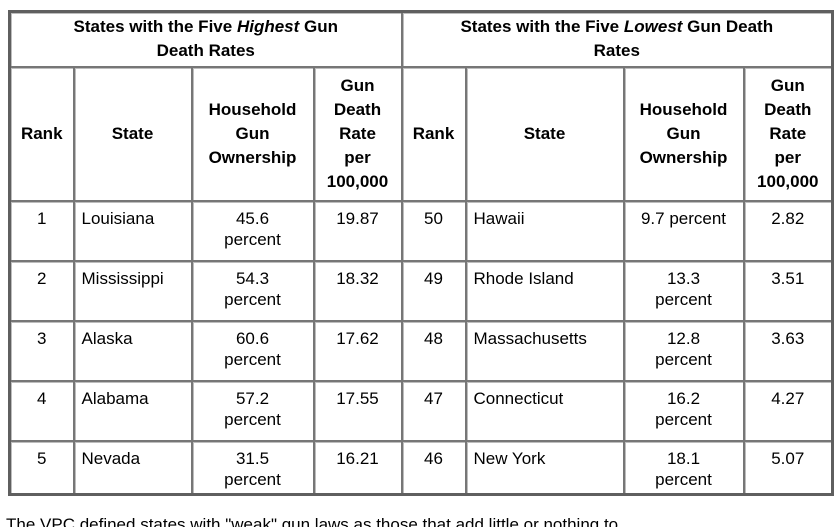 Image resolution: width=839 pixels, height=527 pixels. What do you see at coordinates (252, 467) in the screenshot?
I see `cell-ownership: 31.5 percent` at bounding box center [252, 467].